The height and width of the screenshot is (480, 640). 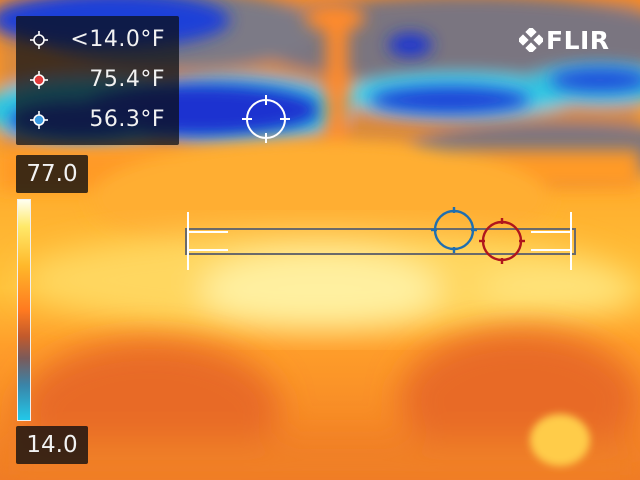 What do you see at coordinates (502, 241) in the screenshot?
I see `box-hot-marker` at bounding box center [502, 241].